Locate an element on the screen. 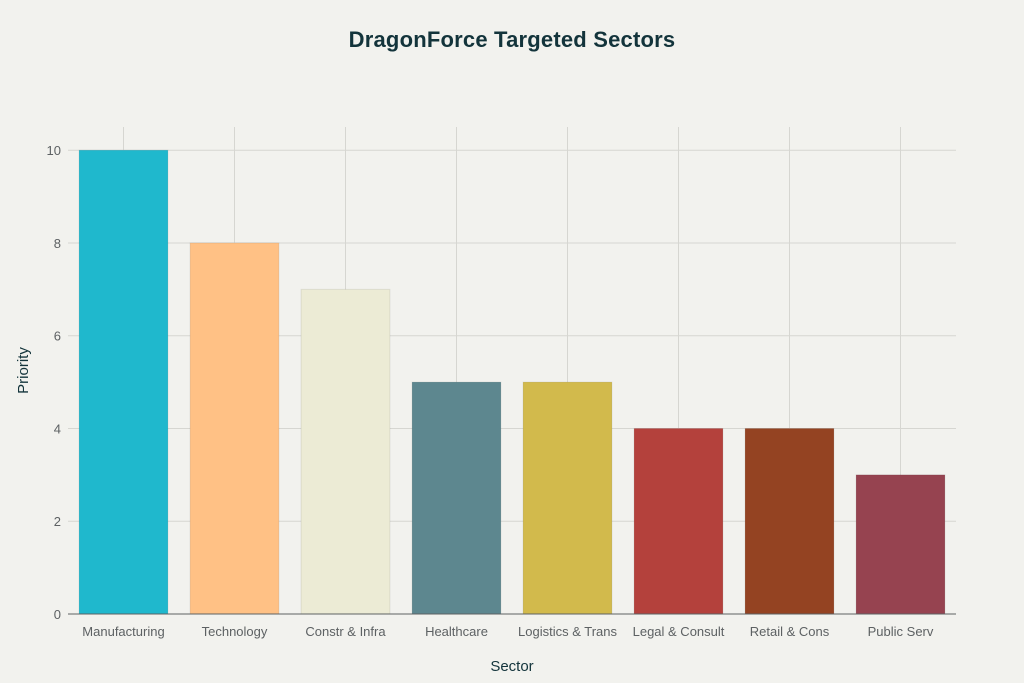 The image size is (1024, 683). bar-logistics-trans is located at coordinates (567, 498).